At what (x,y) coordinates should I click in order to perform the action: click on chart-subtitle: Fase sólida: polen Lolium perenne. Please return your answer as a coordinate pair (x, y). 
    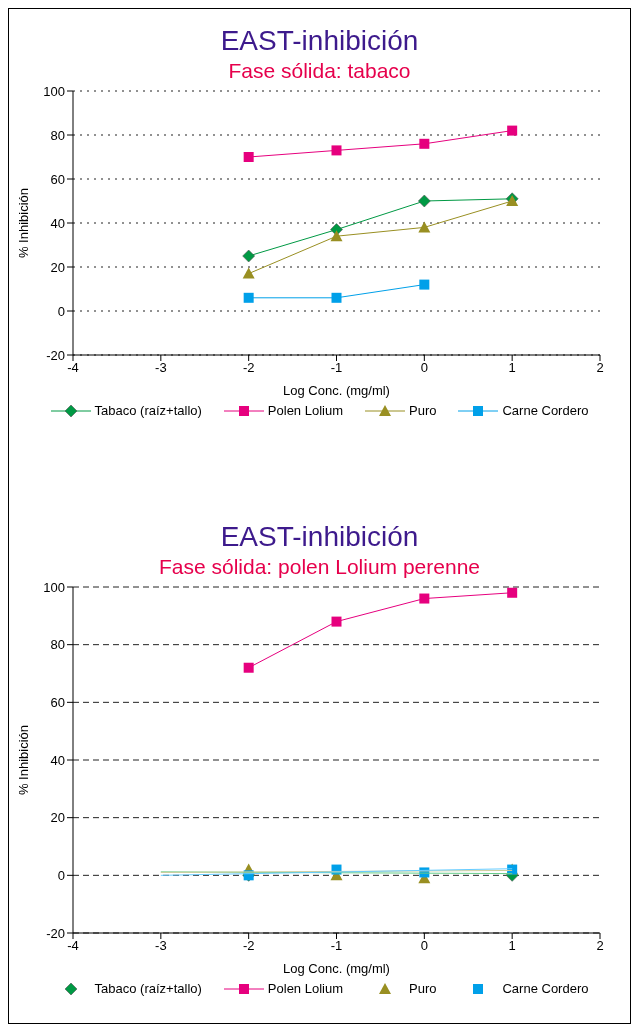
    Looking at the image, I should click on (319, 567).